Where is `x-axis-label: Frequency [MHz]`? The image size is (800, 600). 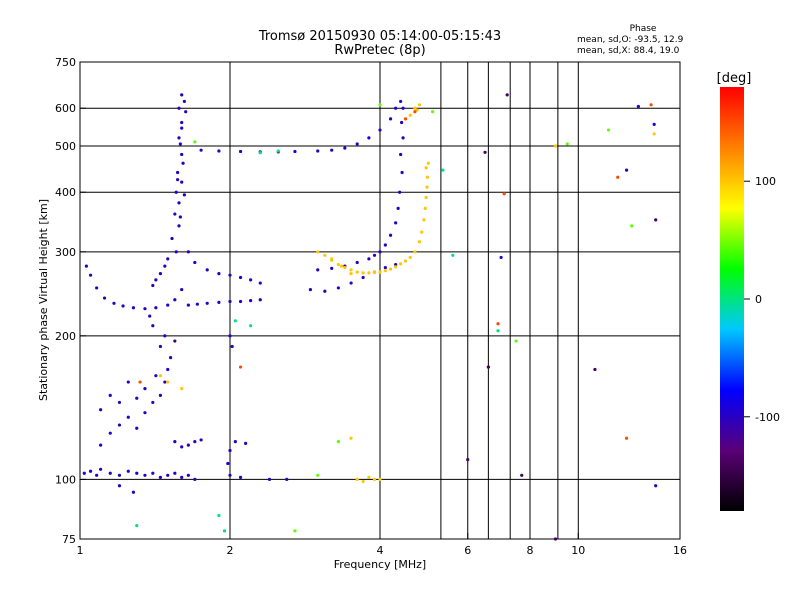
x-axis-label: Frequency [MHz] is located at coordinates (380, 564).